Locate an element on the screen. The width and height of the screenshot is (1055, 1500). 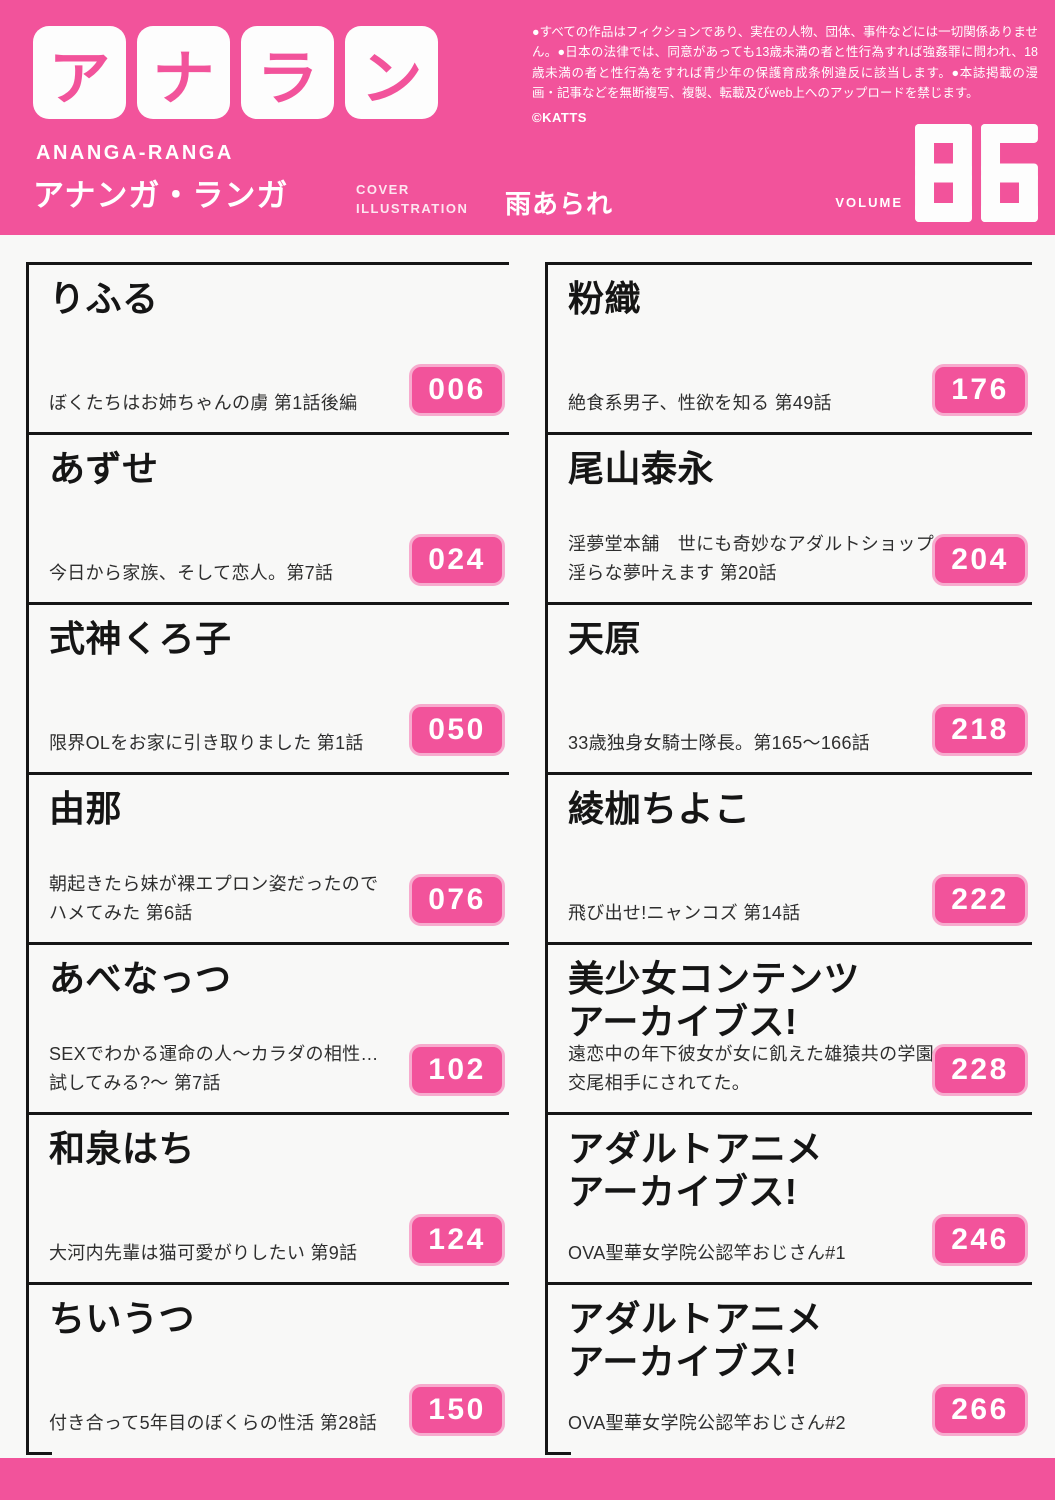
entry-page-badge: 050 is located at coordinates (457, 730).